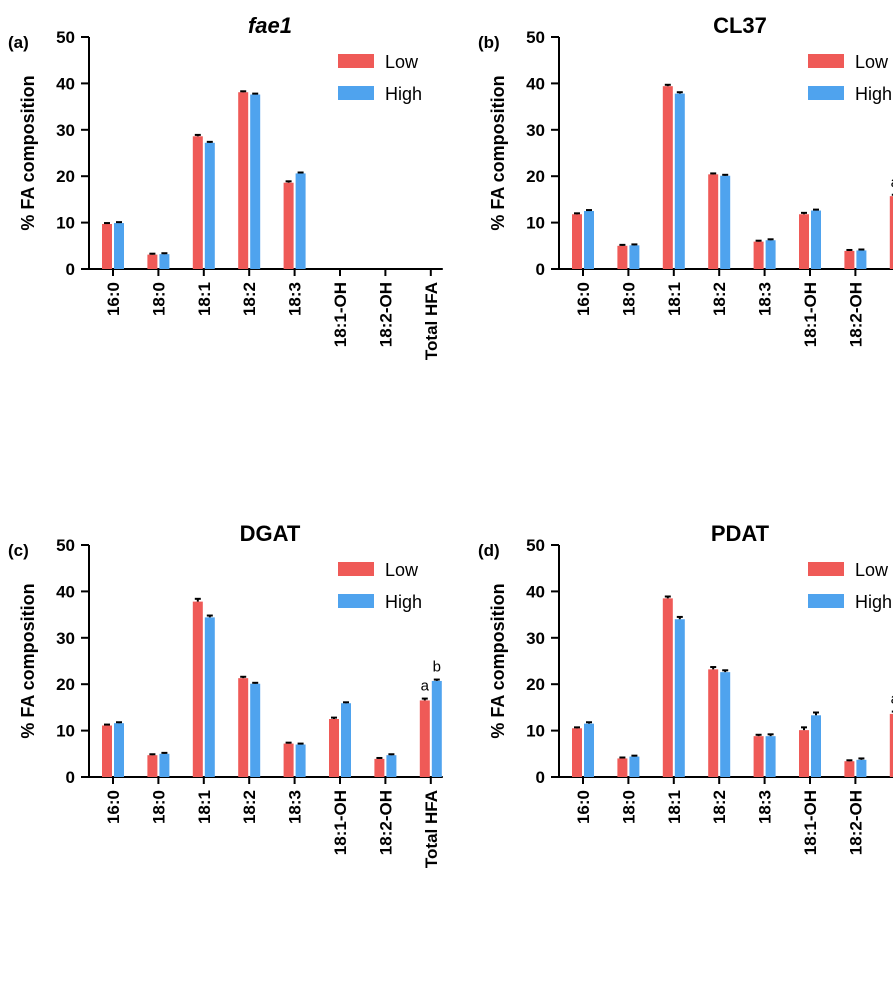  Describe the element at coordinates (740, 25) in the screenshot. I see `chart-title: CL37` at that location.